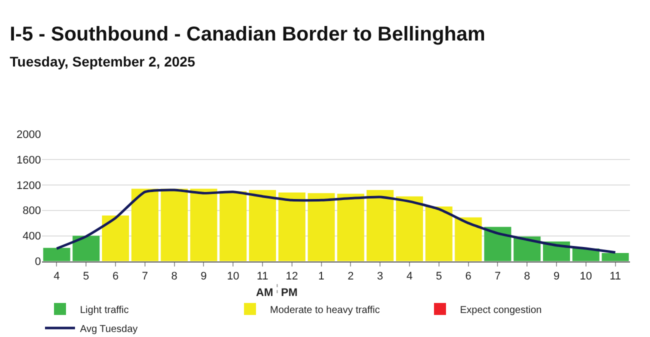 This screenshot has width=650, height=337. What do you see at coordinates (292, 276) in the screenshot?
I see `x-tick-label: 12` at bounding box center [292, 276].